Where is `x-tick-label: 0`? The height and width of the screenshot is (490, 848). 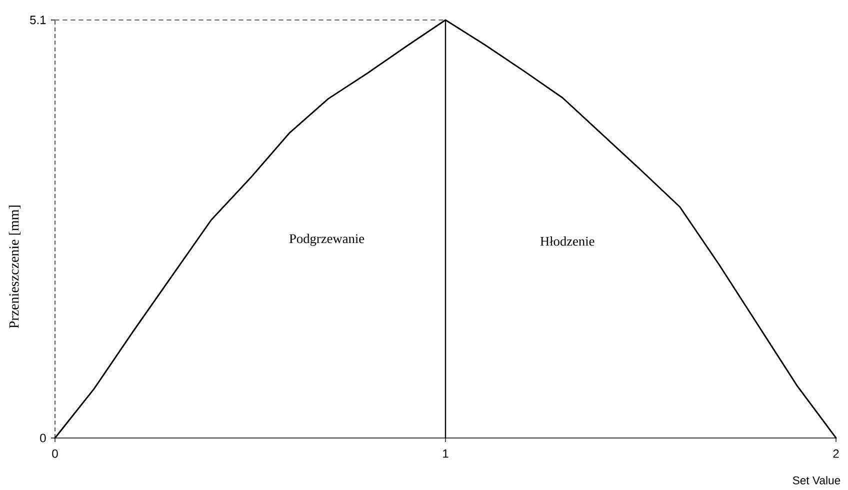 x-tick-label: 0 is located at coordinates (55, 453).